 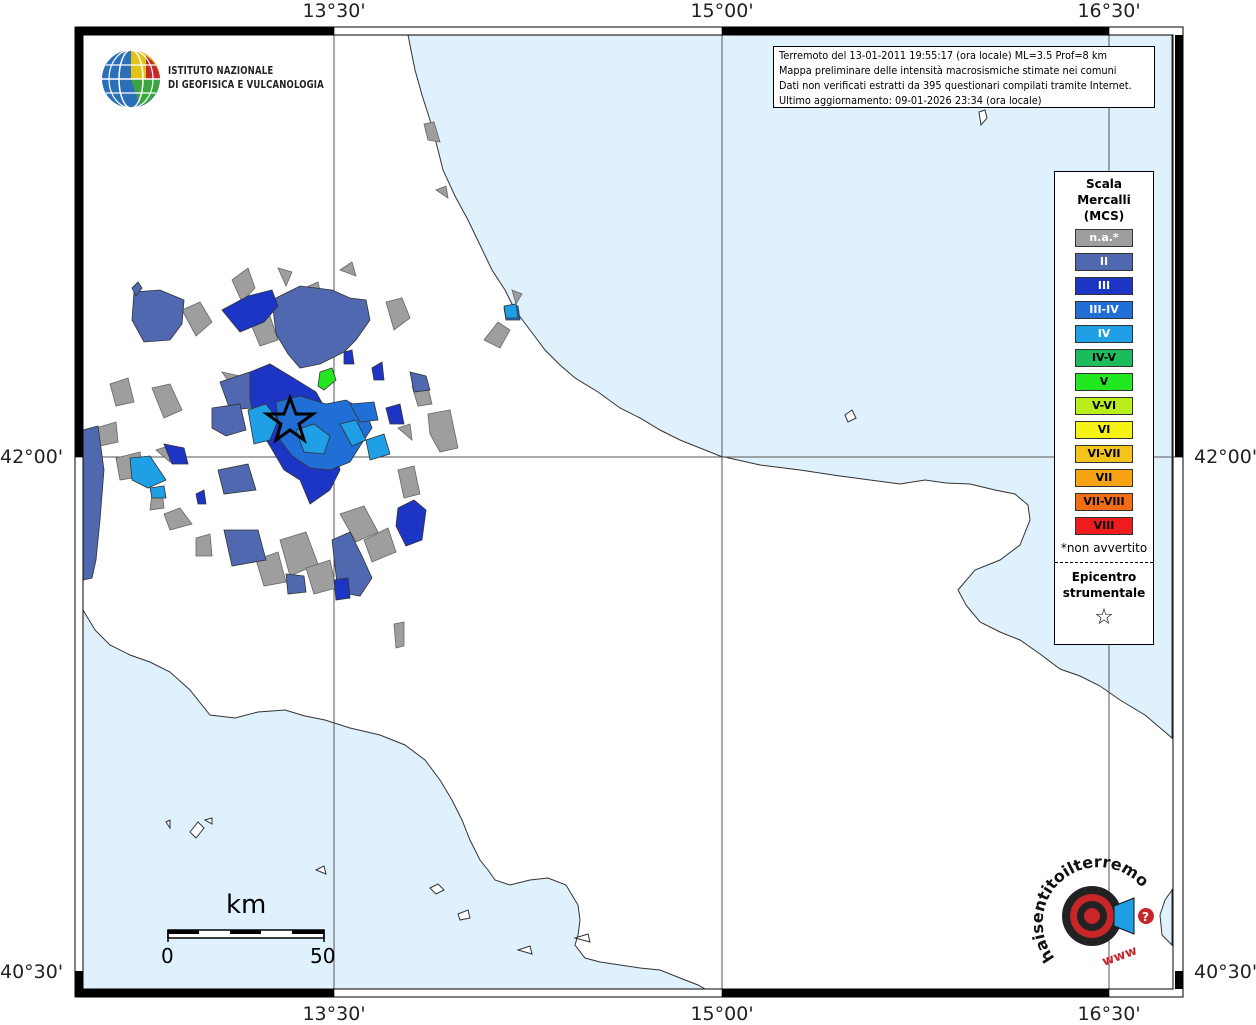 I want to click on legend-swatch: VII, so click(x=1104, y=478).